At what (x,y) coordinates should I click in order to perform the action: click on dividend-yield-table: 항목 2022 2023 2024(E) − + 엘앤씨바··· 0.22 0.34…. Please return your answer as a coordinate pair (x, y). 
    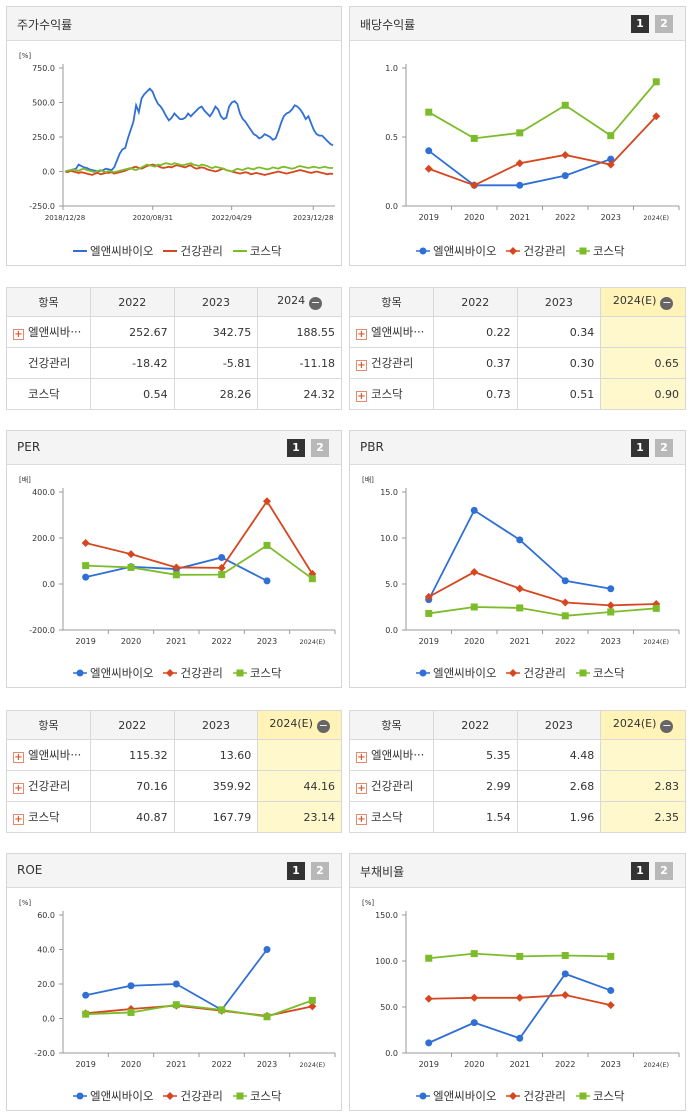
    Looking at the image, I should click on (517, 348).